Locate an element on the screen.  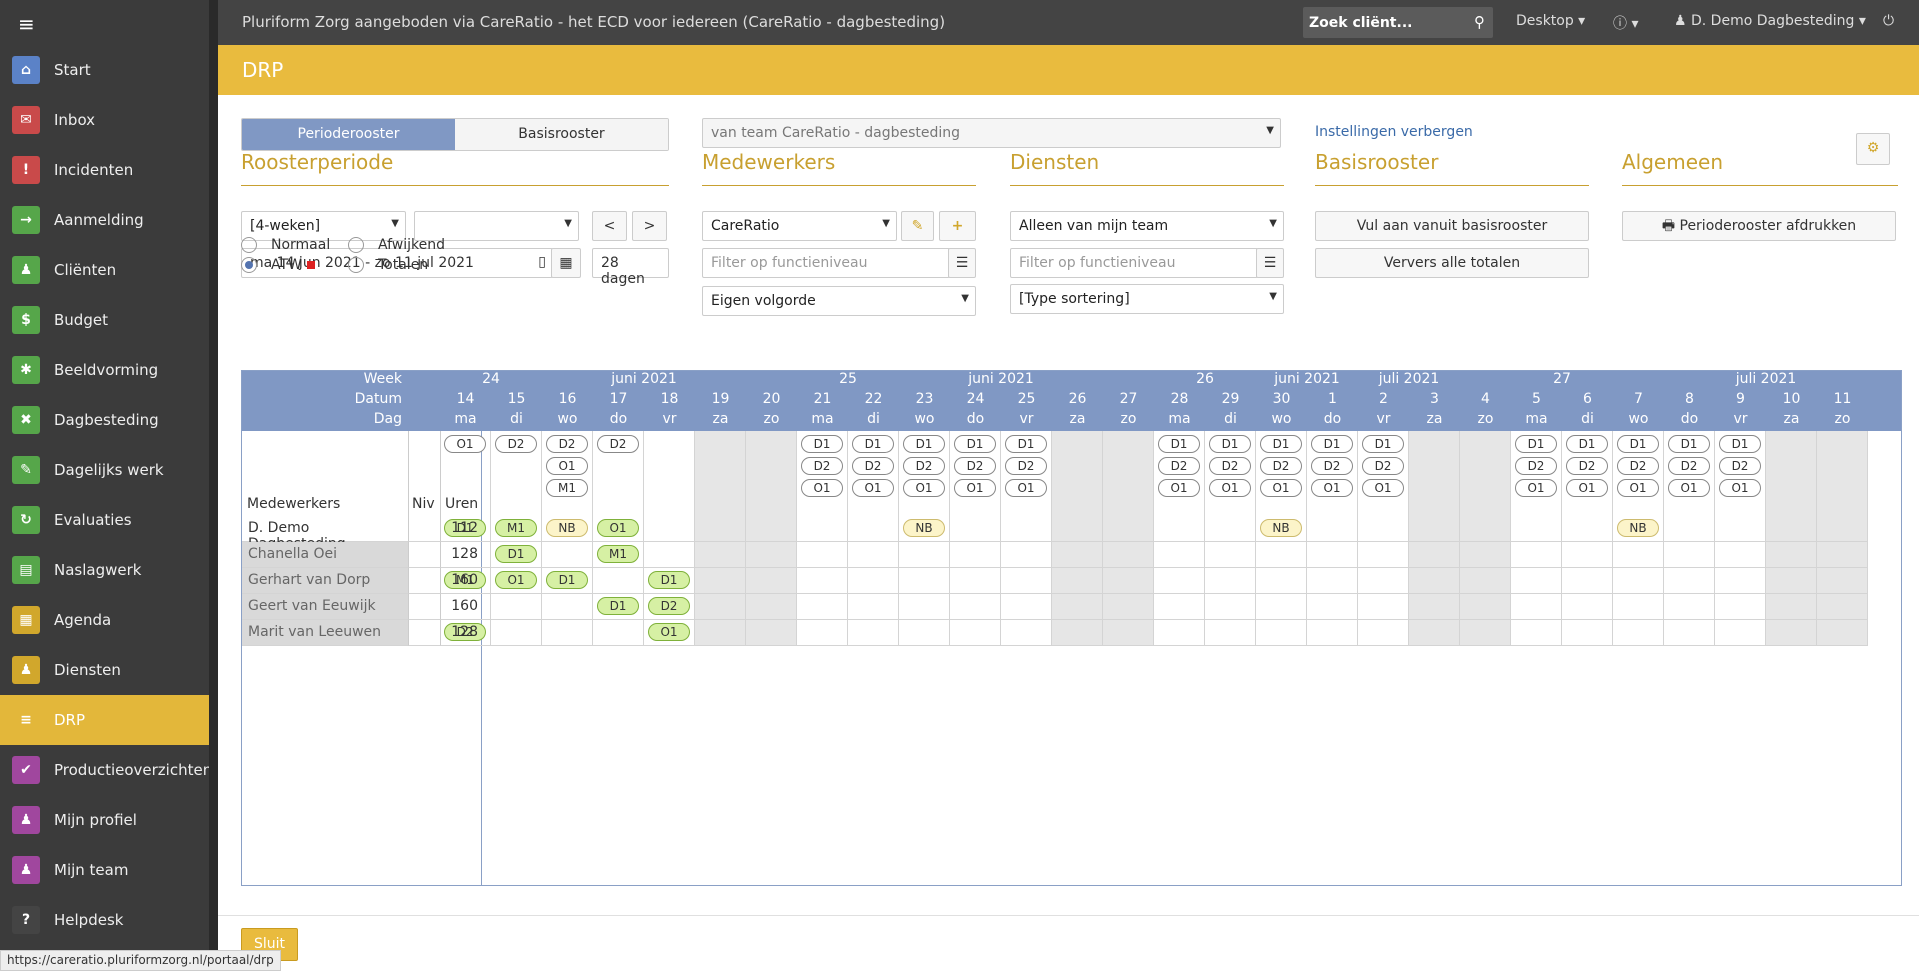
employee-name: D. Demo Dagbesteding is located at coordinates (325, 534).